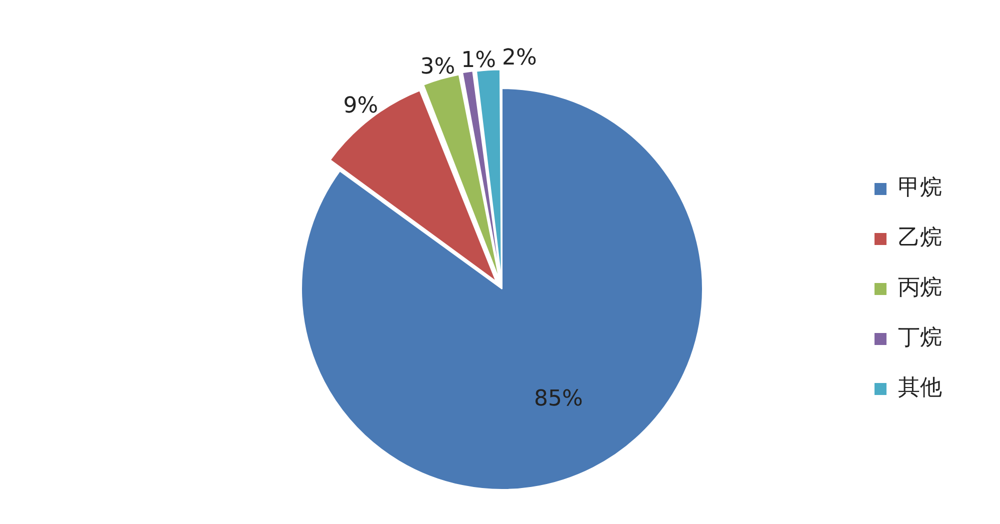  Describe the element at coordinates (920, 238) in the screenshot. I see `legend-label: 乙烷` at that location.